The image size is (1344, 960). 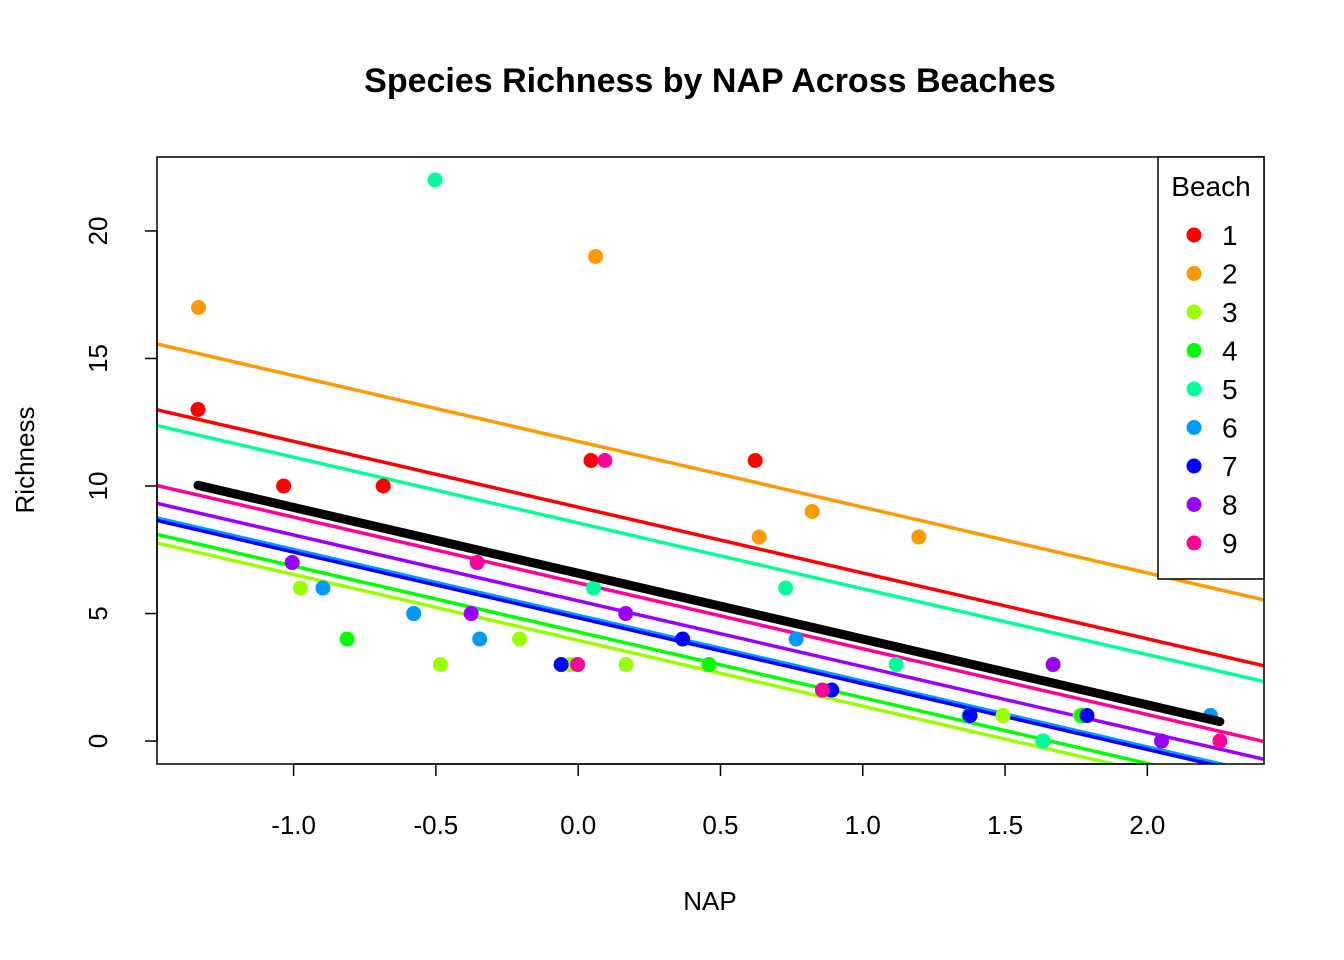 What do you see at coordinates (1230, 312) in the screenshot?
I see `legend-label-beach-3: 3` at bounding box center [1230, 312].